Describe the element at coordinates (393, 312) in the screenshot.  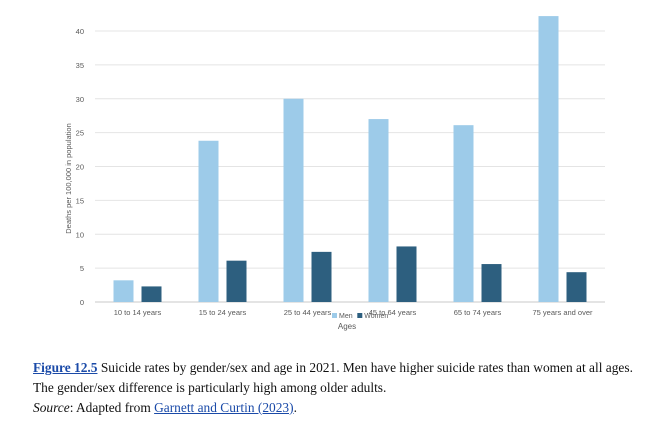
I see `x-tick-label: 45 to 64 years` at that location.